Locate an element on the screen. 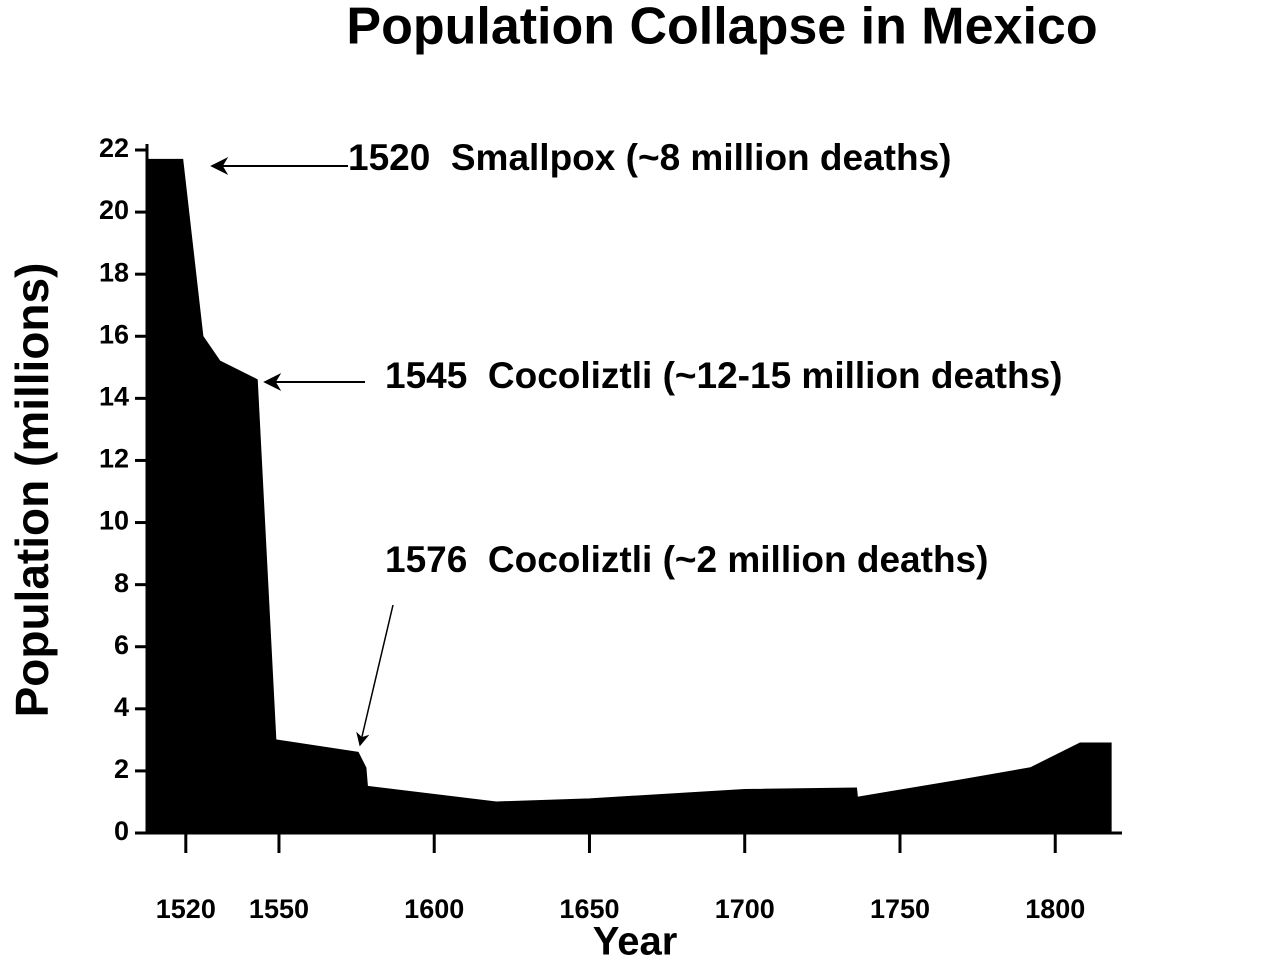  y-tick-label: 2 is located at coordinates (121, 769).